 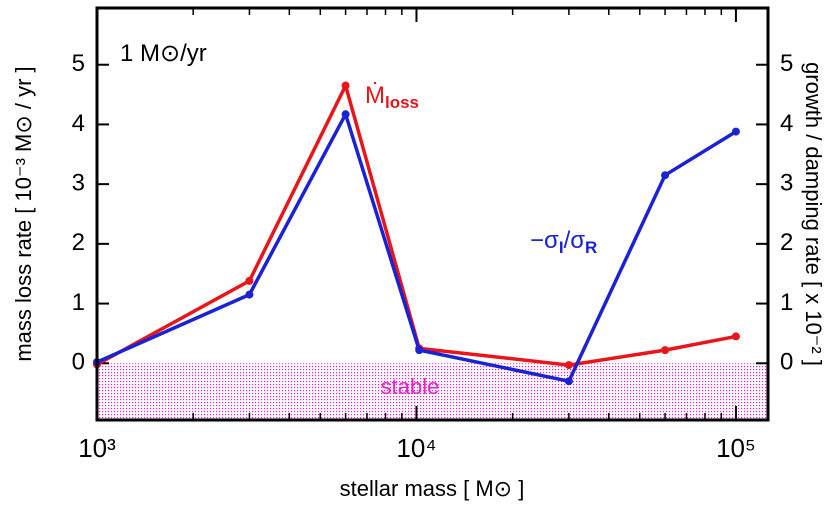 What do you see at coordinates (591, 247) in the screenshot?
I see `annotation-sub: R` at bounding box center [591, 247].